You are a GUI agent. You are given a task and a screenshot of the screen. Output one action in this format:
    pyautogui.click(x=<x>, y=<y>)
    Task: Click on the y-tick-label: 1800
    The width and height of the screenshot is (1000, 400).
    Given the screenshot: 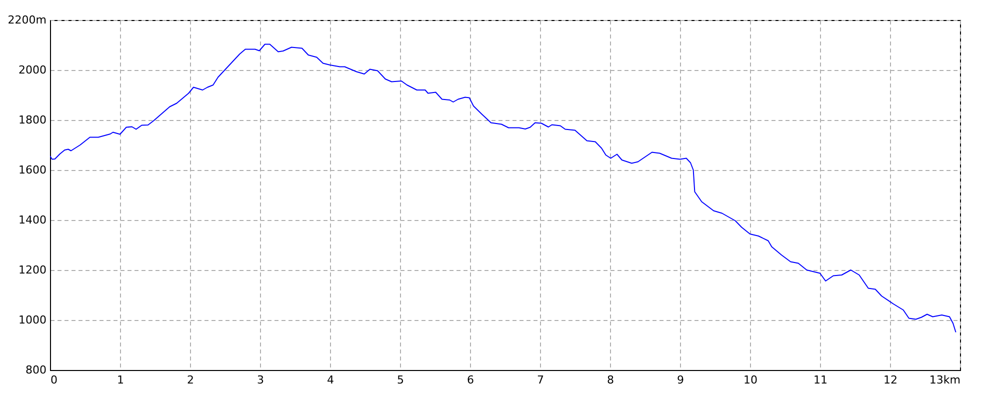 What is the action you would take?
    pyautogui.click(x=32, y=120)
    